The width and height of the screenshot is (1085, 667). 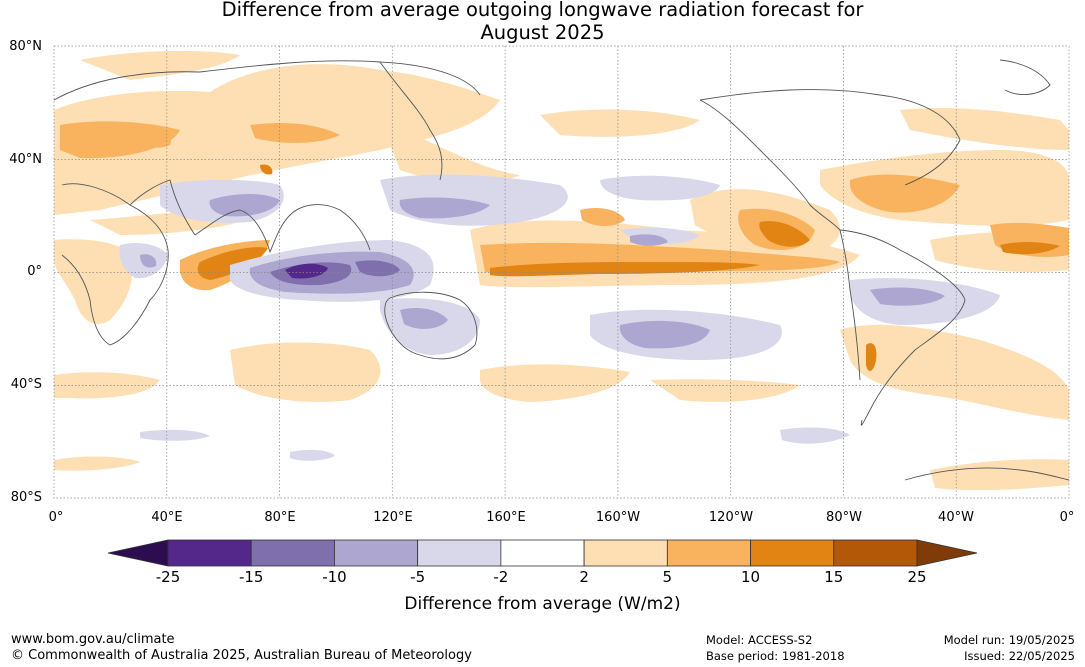 I want to click on lat-label-40s: 40°S, so click(x=26, y=384).